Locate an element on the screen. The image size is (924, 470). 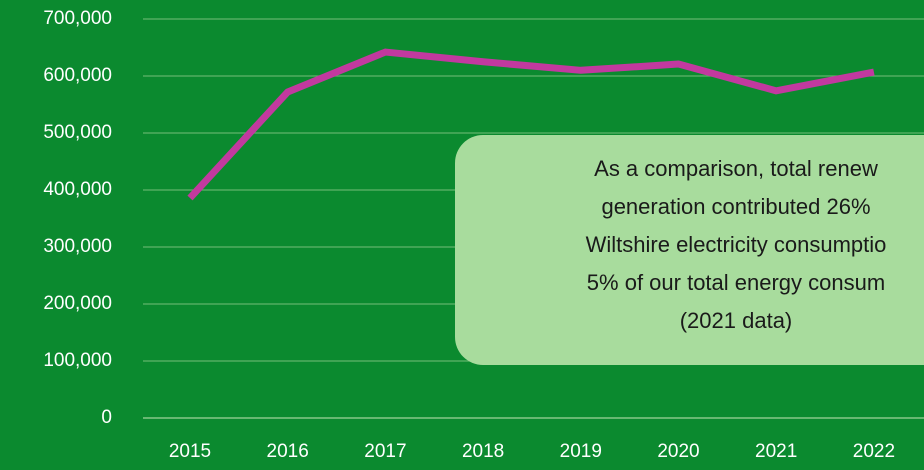
x-tick-label: 2022 is located at coordinates (874, 451).